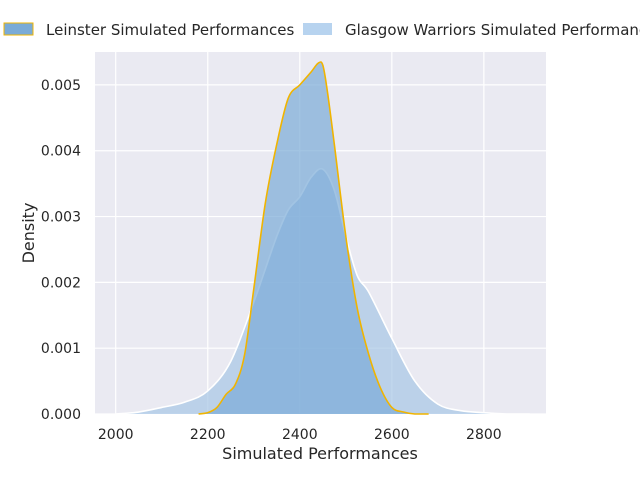 The height and width of the screenshot is (480, 640). What do you see at coordinates (61, 349) in the screenshot?
I see `y-tick-label: 0.001` at bounding box center [61, 349].